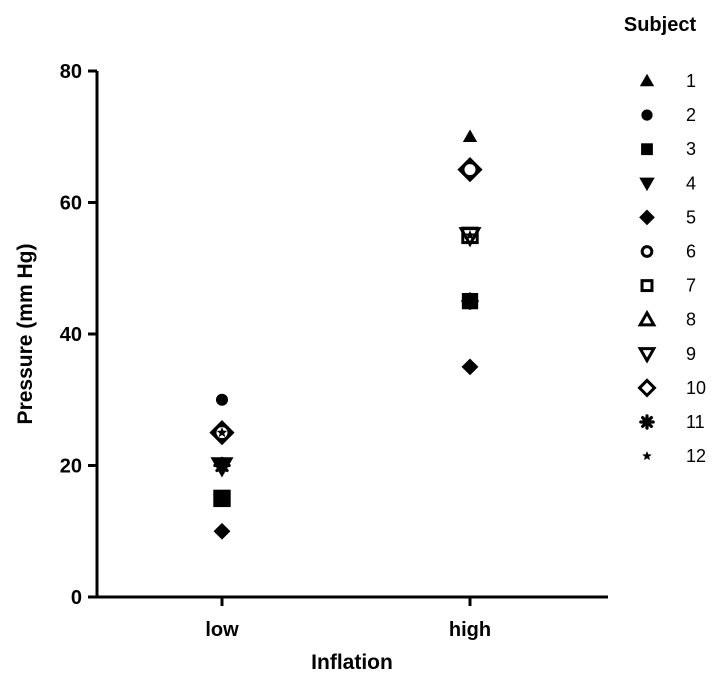  I want to click on y-ticks: 0 20 40 60 80, so click(78, 335).